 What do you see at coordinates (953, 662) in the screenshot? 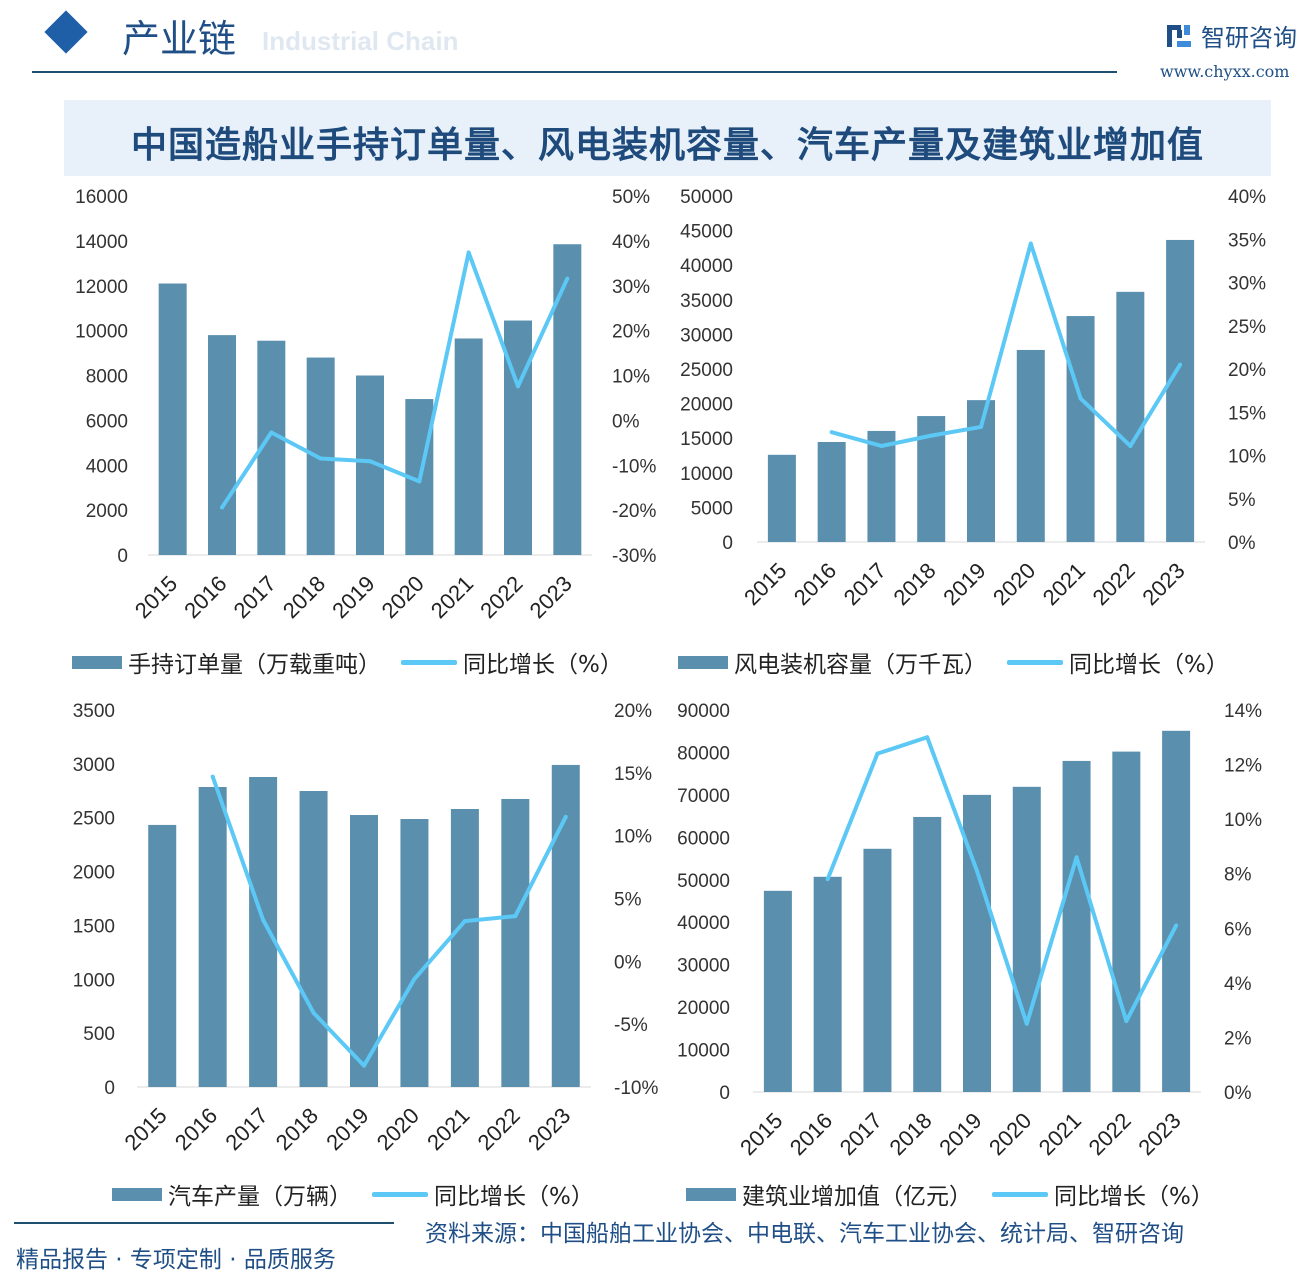
I see `legend-chart-2: 风电装机容量（万千瓦） 同比增长（%）` at bounding box center [953, 662].